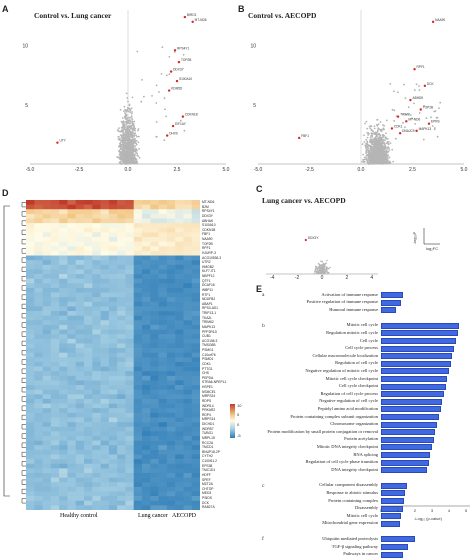 The image size is (474, 558). What do you see at coordinates (419, 333) in the screenshot?
I see `go-bar` at bounding box center [419, 333].